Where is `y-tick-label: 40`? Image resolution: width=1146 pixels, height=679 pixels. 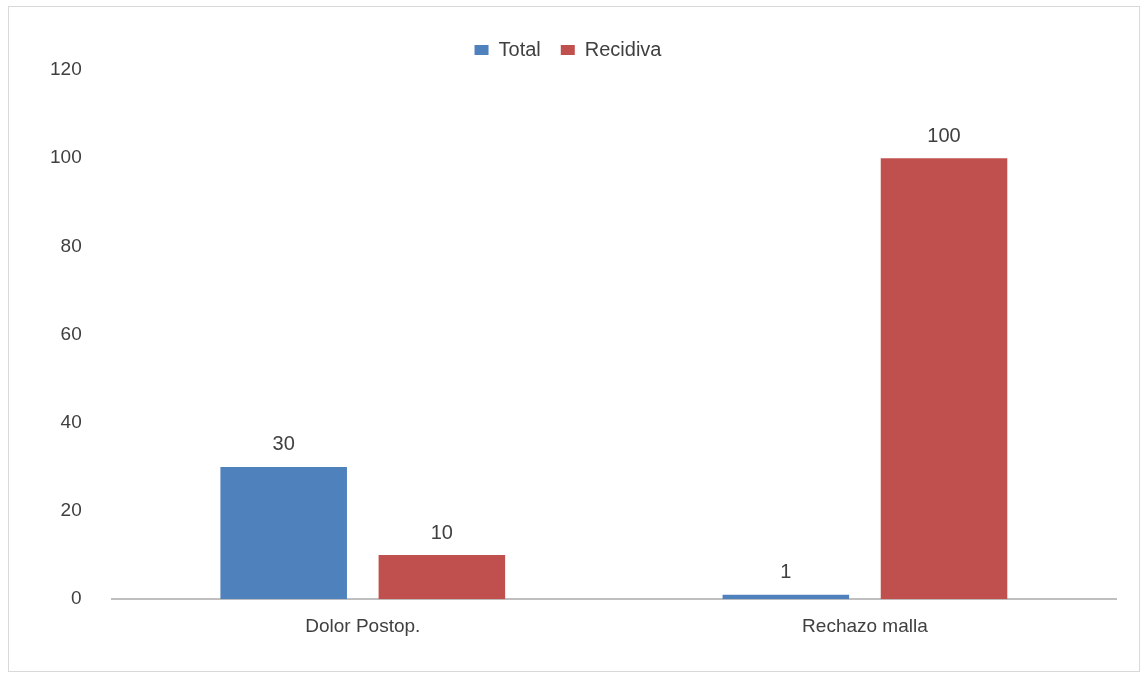 y-tick-label: 40 is located at coordinates (71, 422).